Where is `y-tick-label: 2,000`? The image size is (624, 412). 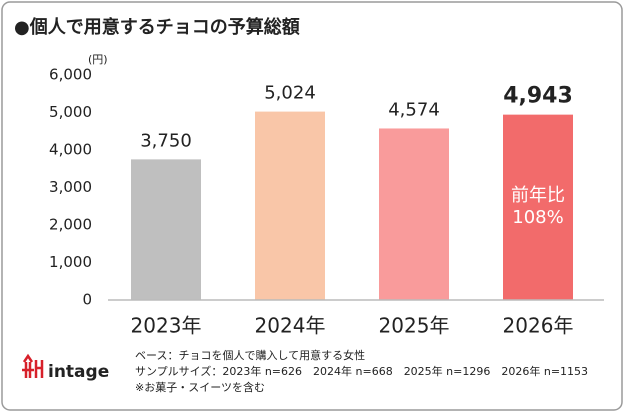 y-tick-label: 2,000 is located at coordinates (70, 225).